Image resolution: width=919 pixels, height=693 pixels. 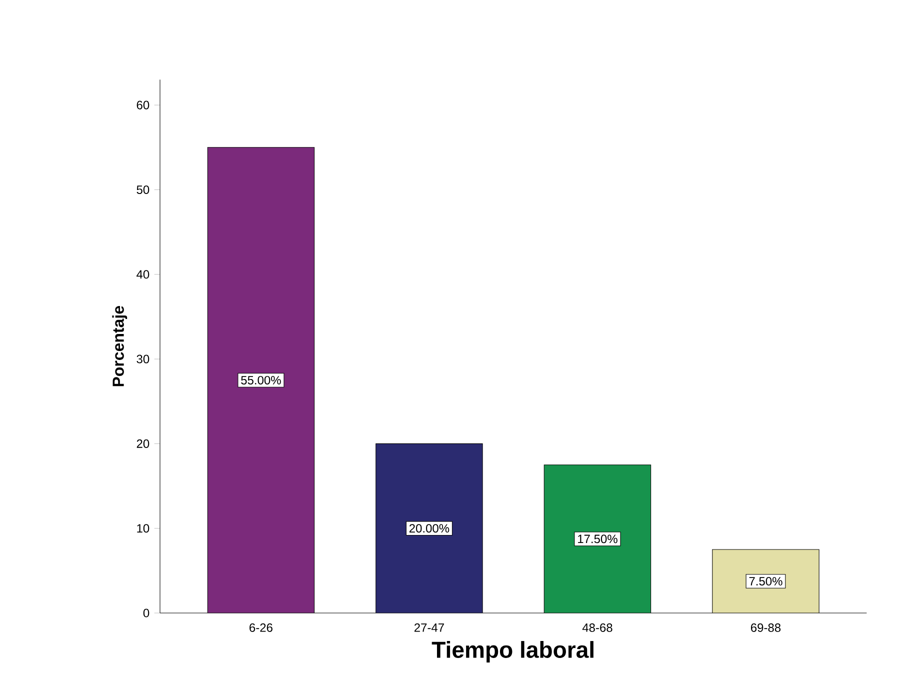 What do you see at coordinates (143, 528) in the screenshot?
I see `y-tick-label: 10` at bounding box center [143, 528].